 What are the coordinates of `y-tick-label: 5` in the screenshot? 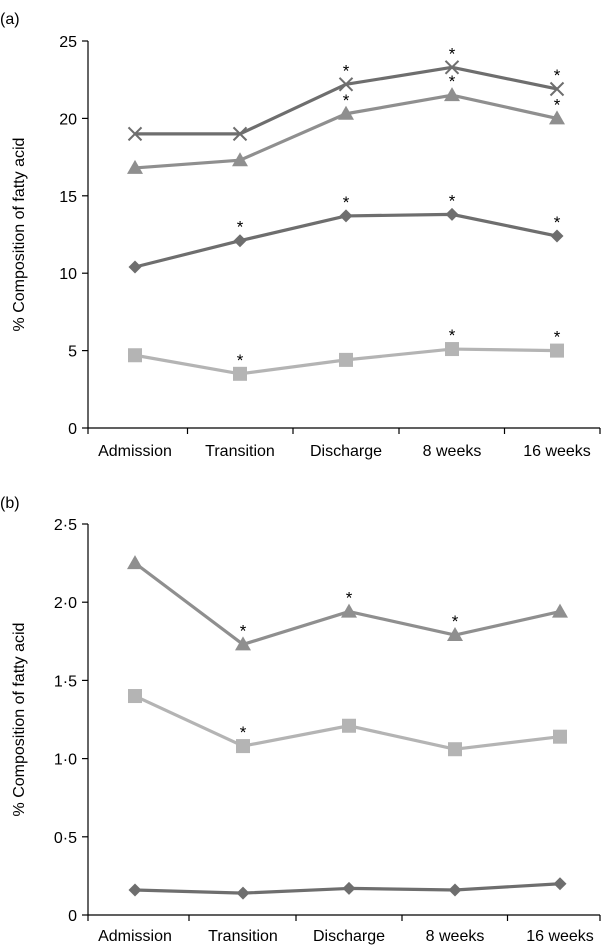 It's located at (72, 352).